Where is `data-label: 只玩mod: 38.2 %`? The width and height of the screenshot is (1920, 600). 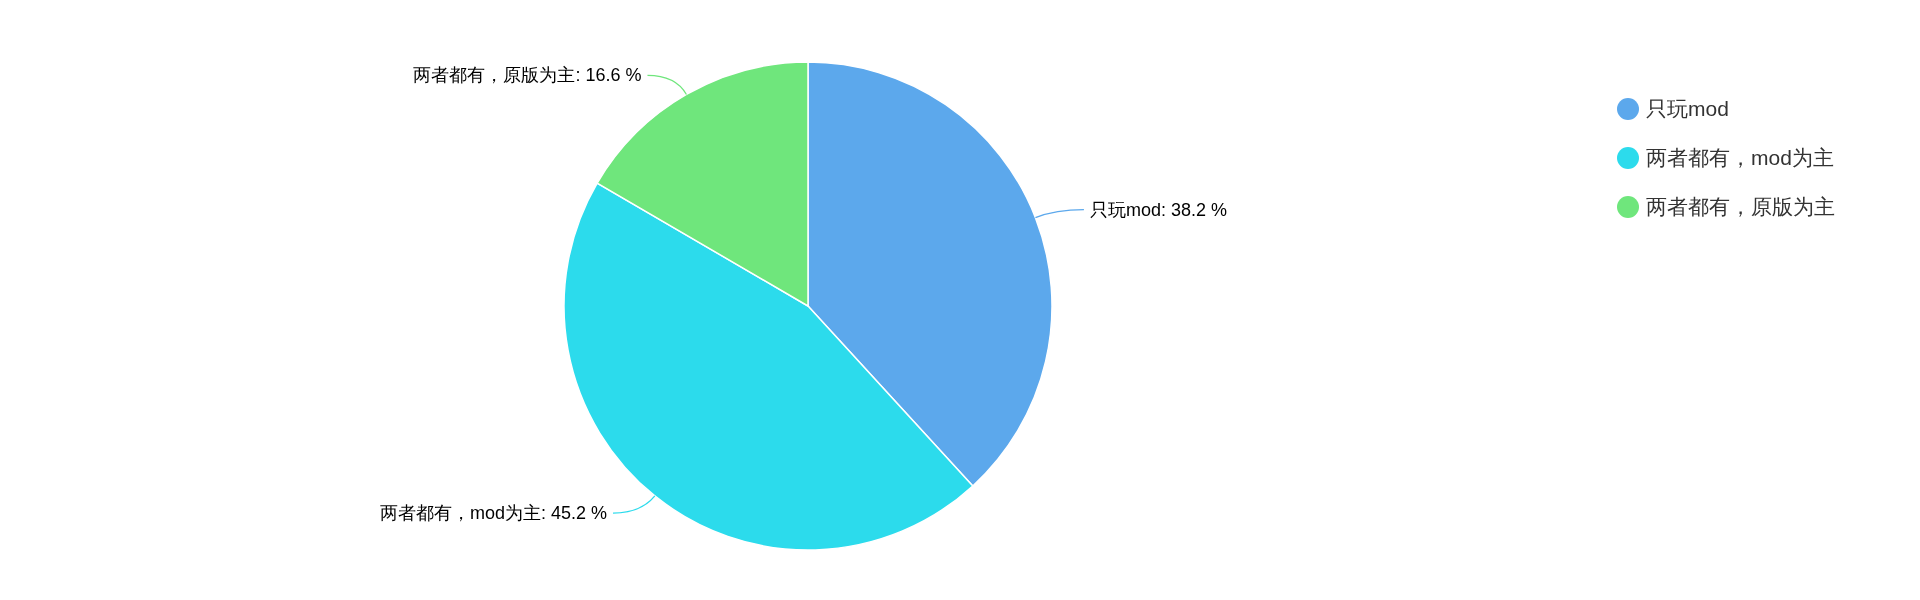
data-label: 只玩mod: 38.2 % is located at coordinates (1158, 209).